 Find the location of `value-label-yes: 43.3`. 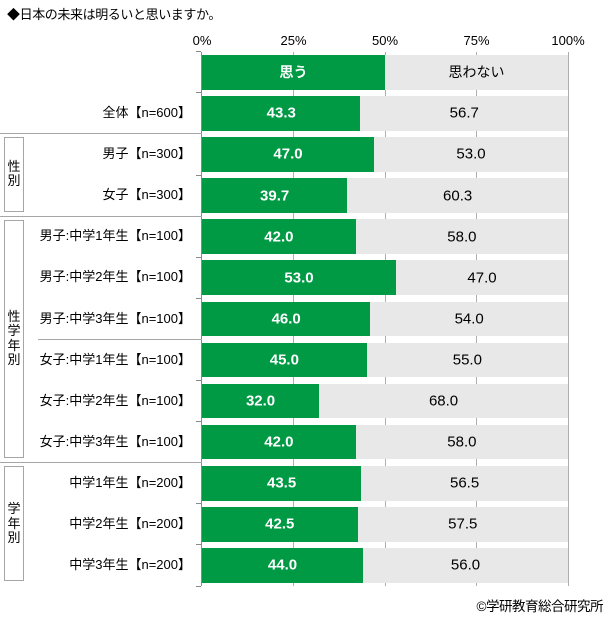

value-label-yes: 43.3 is located at coordinates (281, 113).